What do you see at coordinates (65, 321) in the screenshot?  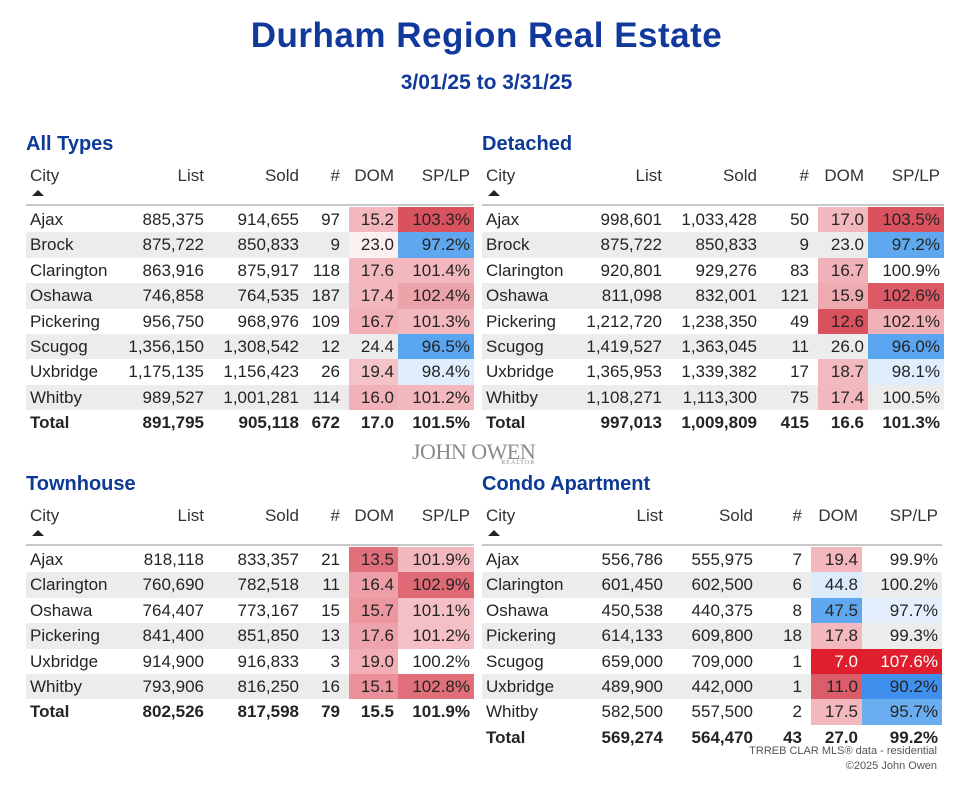 I see `cell-city: Pickering` at bounding box center [65, 321].